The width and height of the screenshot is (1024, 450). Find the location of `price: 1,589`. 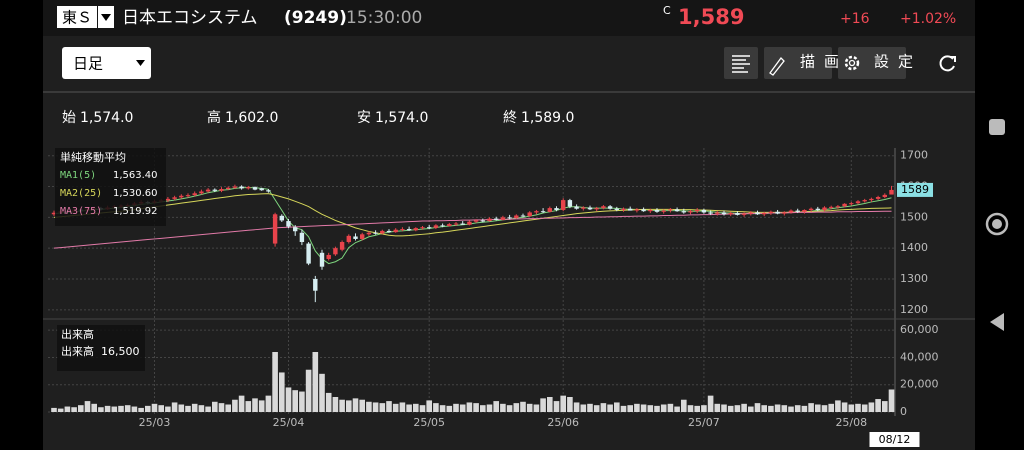

price: 1,589 is located at coordinates (711, 17).